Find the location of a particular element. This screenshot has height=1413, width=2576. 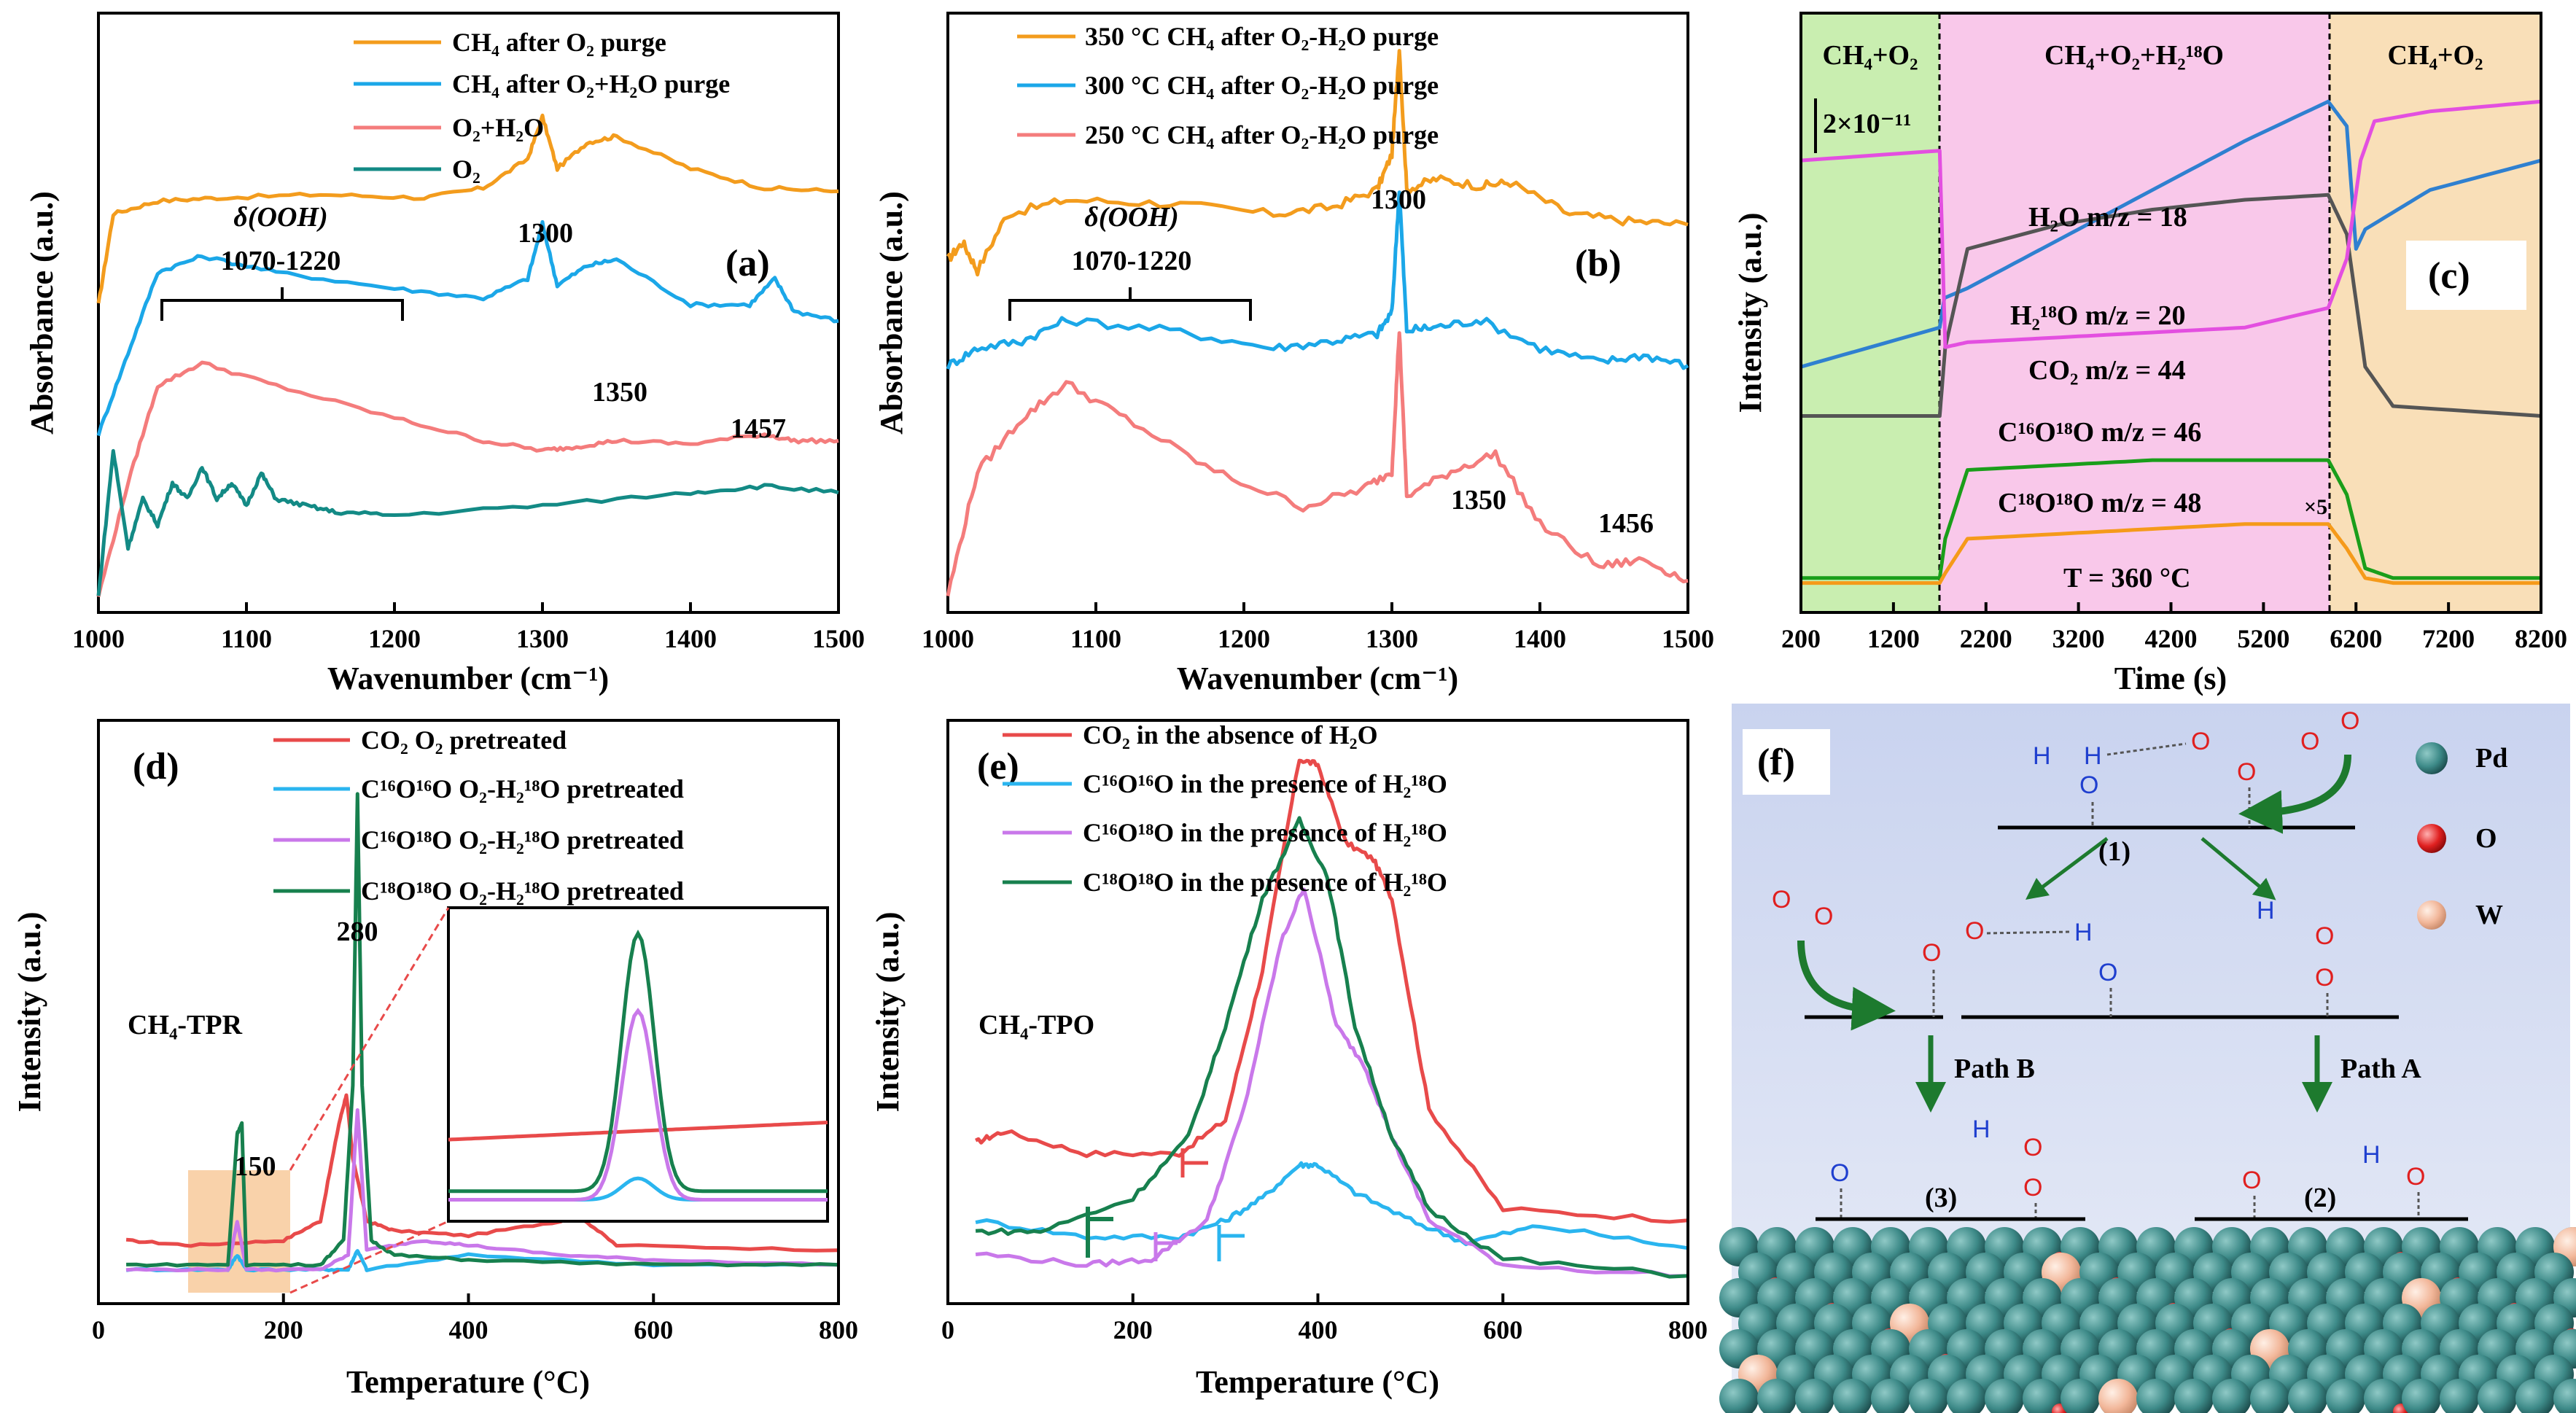

series-label: CO₂ m/z = 44 is located at coordinates (2107, 370).